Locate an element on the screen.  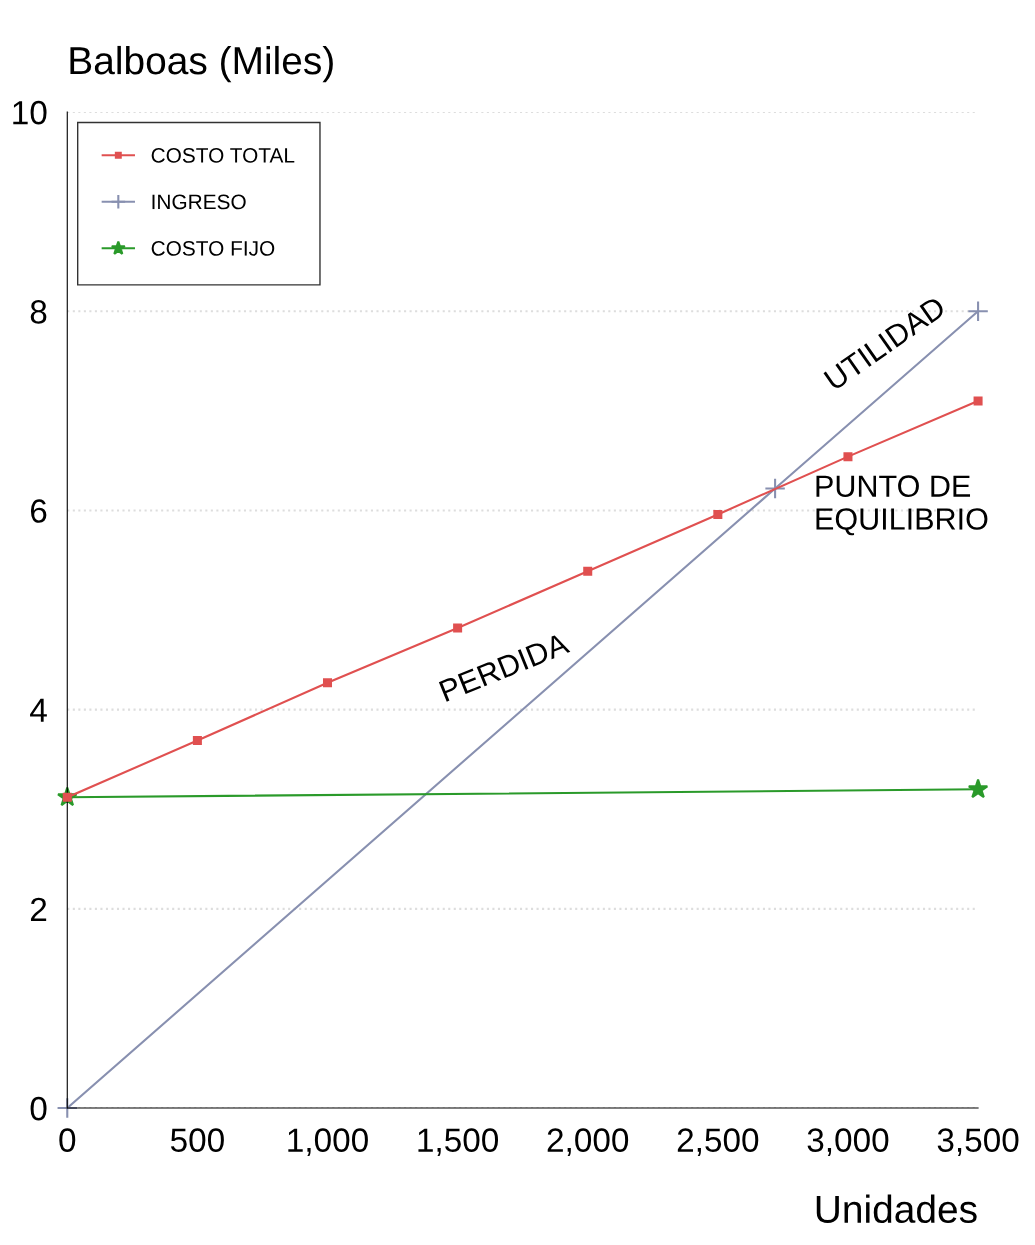
x-tick-label: 0 is located at coordinates (67, 1140).